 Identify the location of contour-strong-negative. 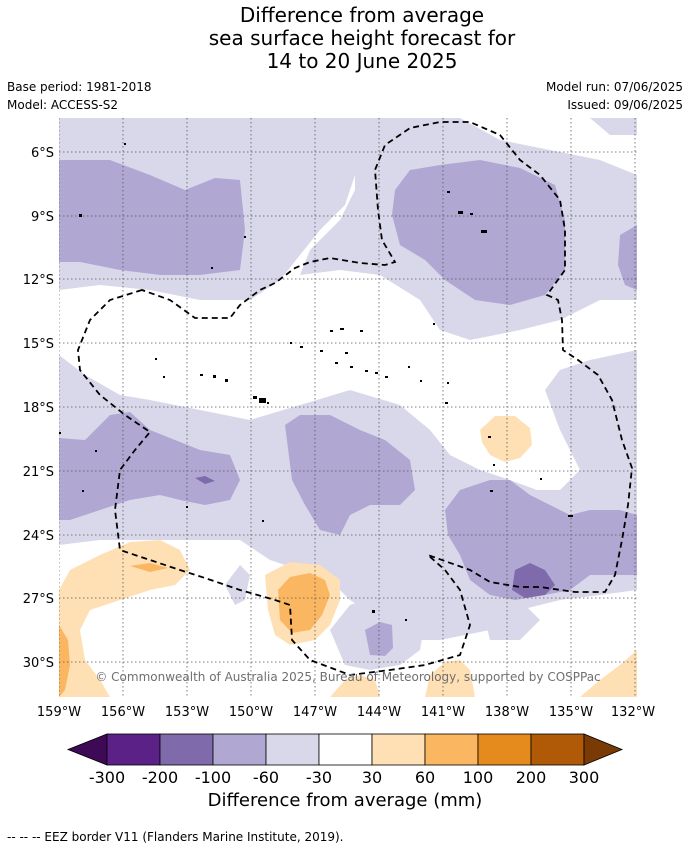
(375, 537).